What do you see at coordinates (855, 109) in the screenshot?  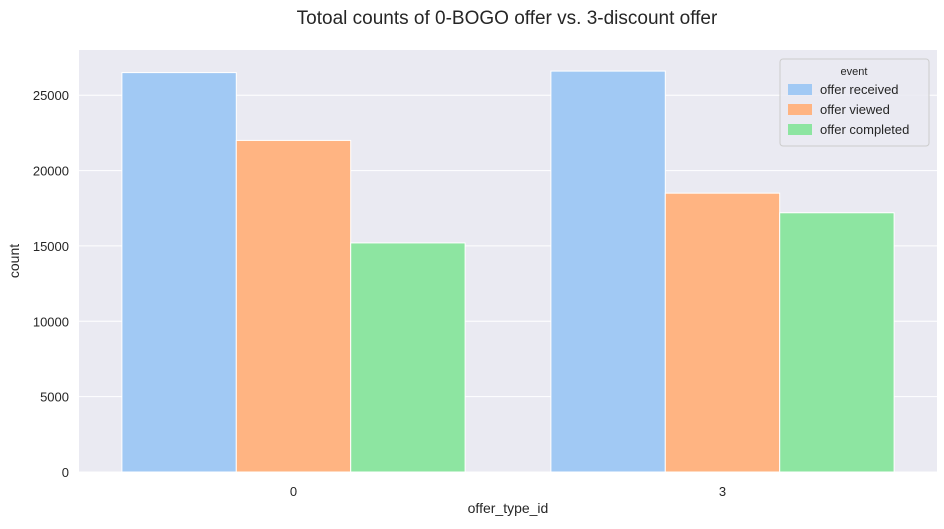 I see `legend-label: offer viewed` at bounding box center [855, 109].